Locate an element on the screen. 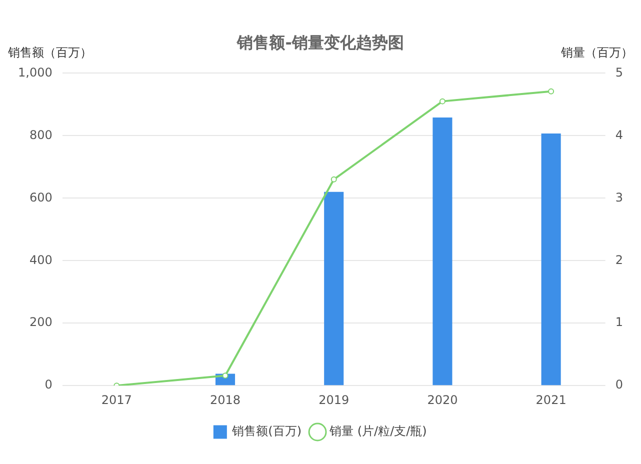 The image size is (641, 464). y-axis-title: 销售额（百万） is located at coordinates (49, 52).